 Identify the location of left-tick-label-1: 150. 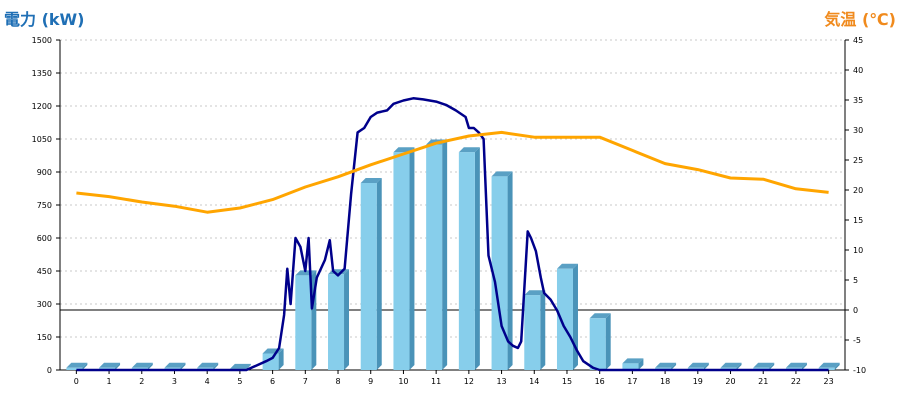
(44, 337).